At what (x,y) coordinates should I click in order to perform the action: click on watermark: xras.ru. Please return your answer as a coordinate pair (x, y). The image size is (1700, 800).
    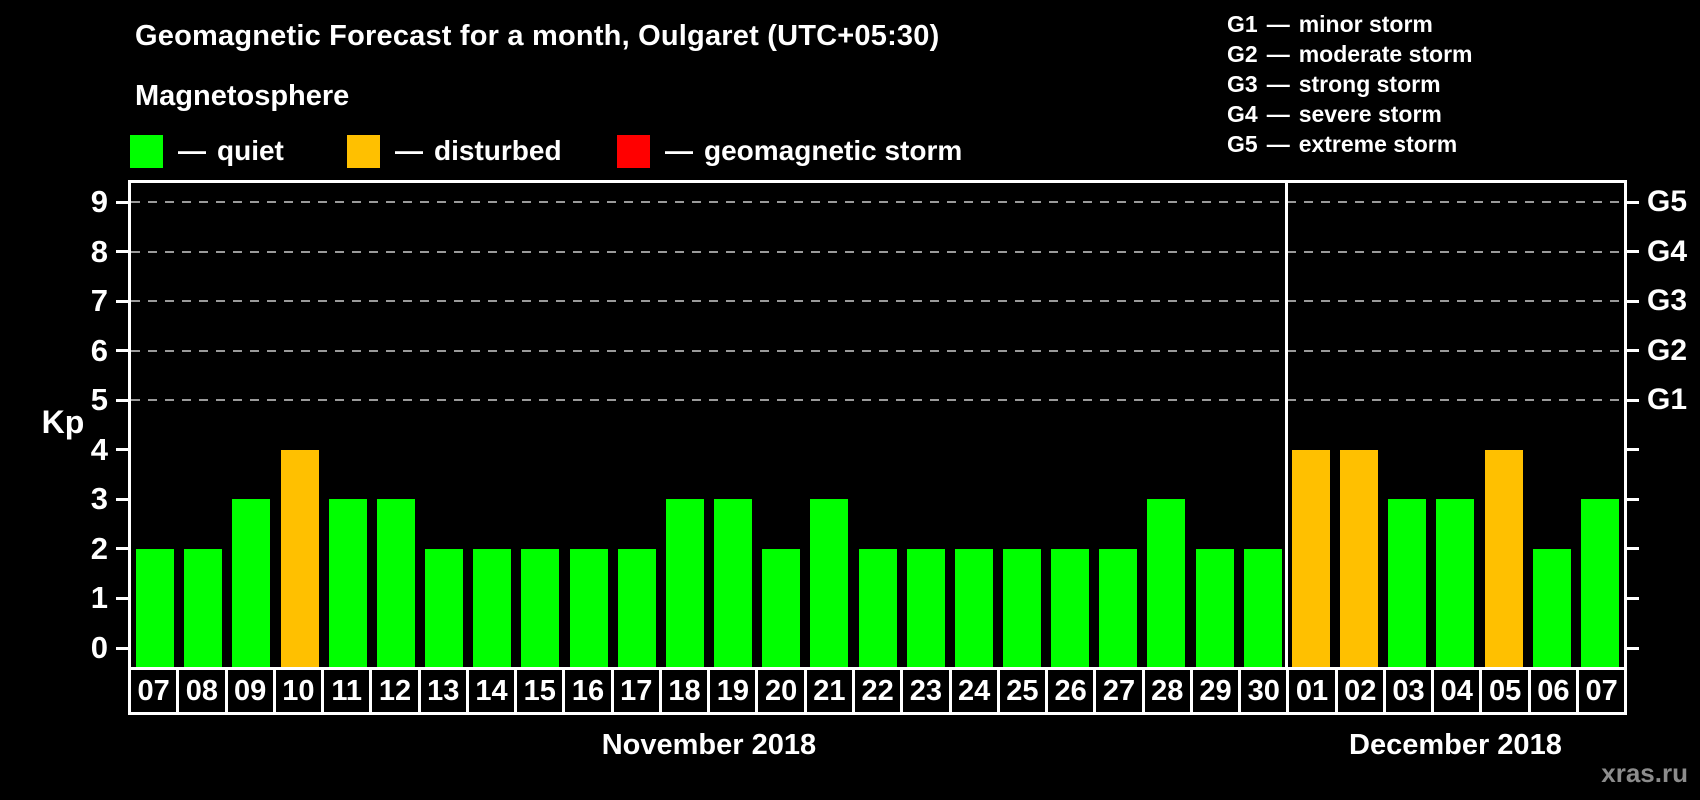
    Looking at the image, I should click on (1644, 773).